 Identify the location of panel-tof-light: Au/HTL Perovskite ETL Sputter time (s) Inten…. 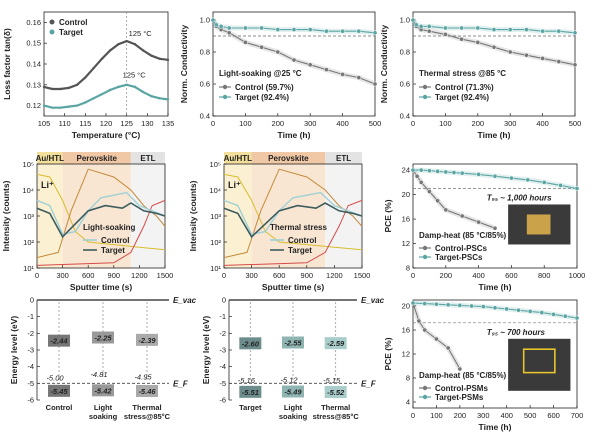
(87, 222).